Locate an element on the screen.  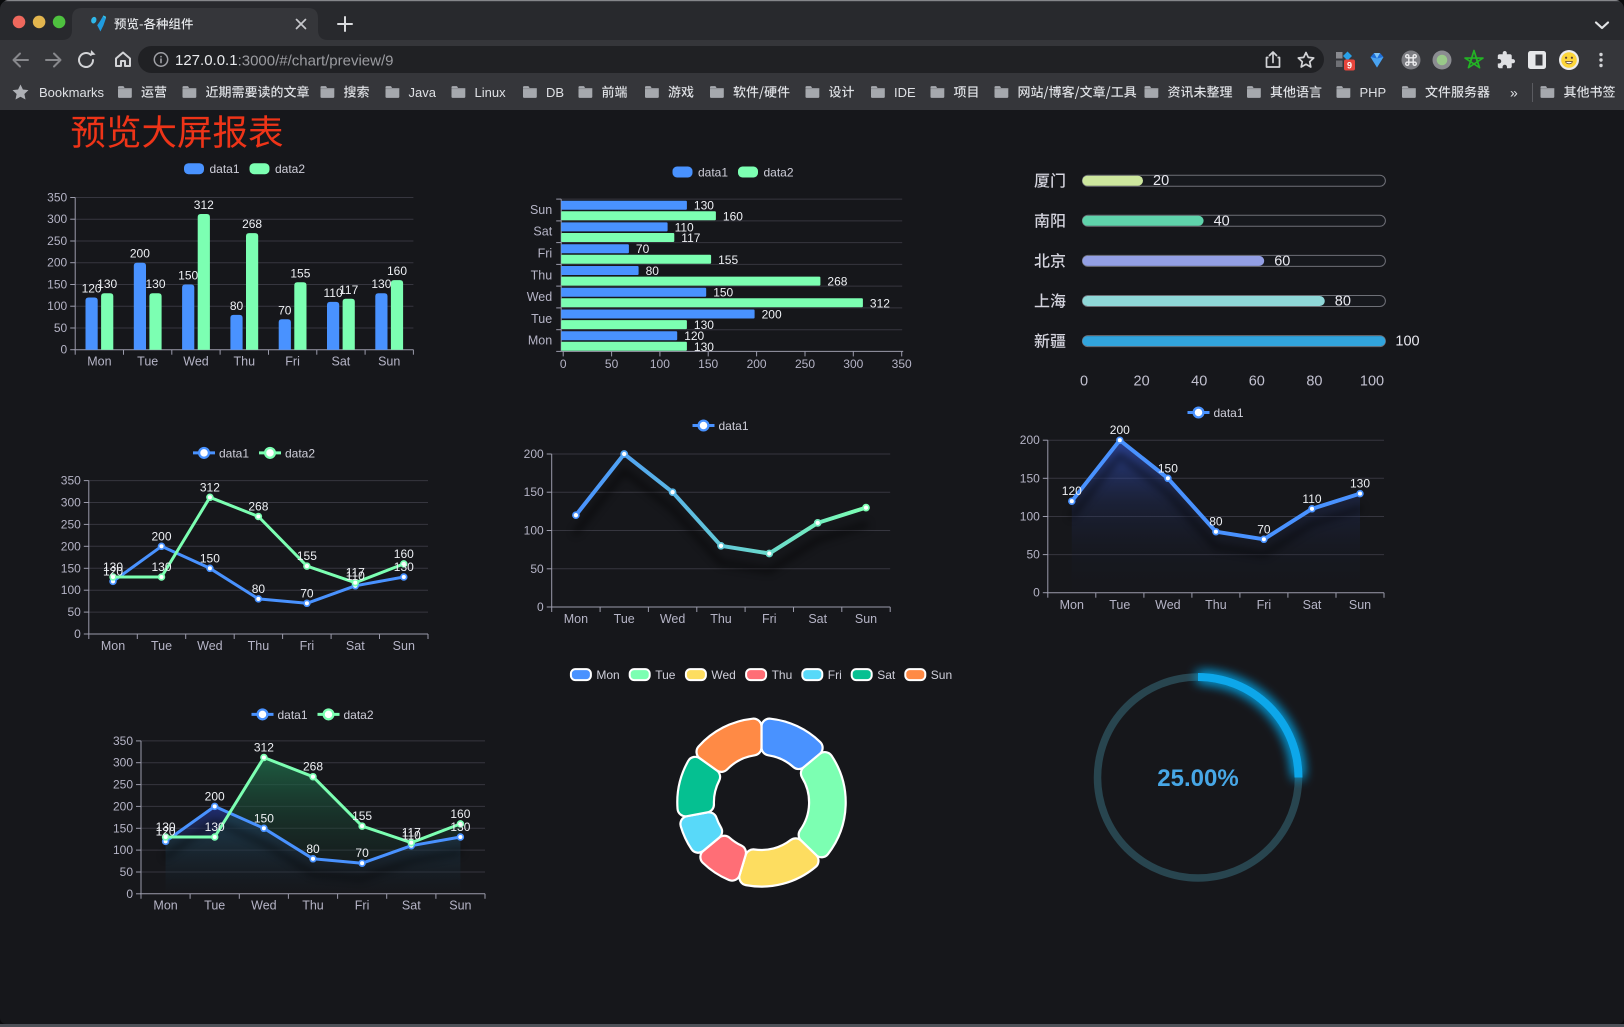
svg-text: Linux is located at coordinates (491, 92).